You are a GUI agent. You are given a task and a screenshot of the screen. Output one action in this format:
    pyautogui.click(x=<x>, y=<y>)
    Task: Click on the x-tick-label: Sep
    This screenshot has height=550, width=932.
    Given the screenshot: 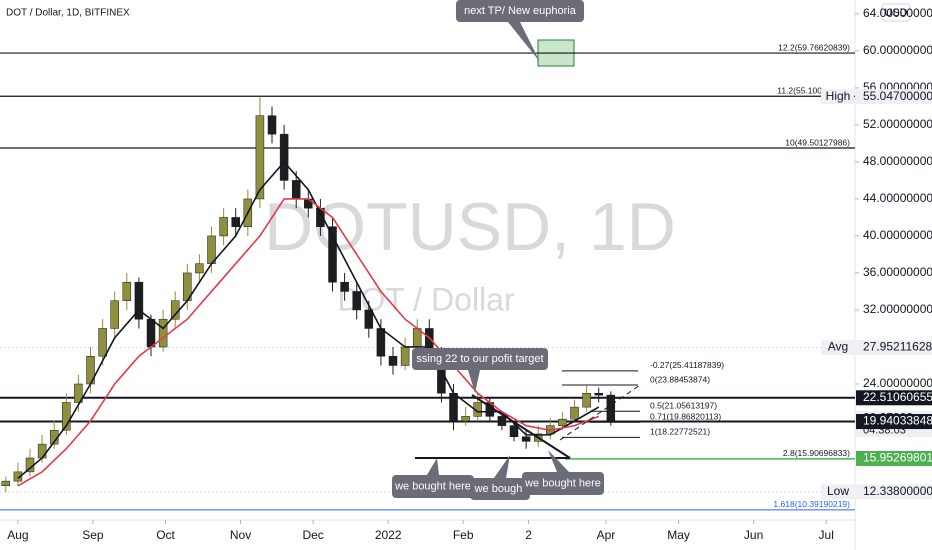 What is the action you would take?
    pyautogui.click(x=93, y=535)
    